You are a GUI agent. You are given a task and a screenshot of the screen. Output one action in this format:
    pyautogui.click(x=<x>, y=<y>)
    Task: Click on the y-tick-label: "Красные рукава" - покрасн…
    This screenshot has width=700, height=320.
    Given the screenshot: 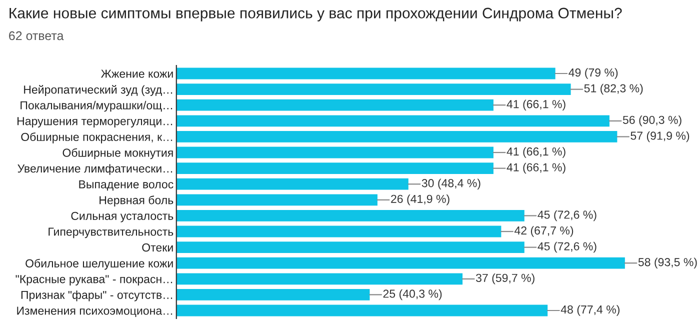 What is the action you would take?
    pyautogui.click(x=94, y=280)
    